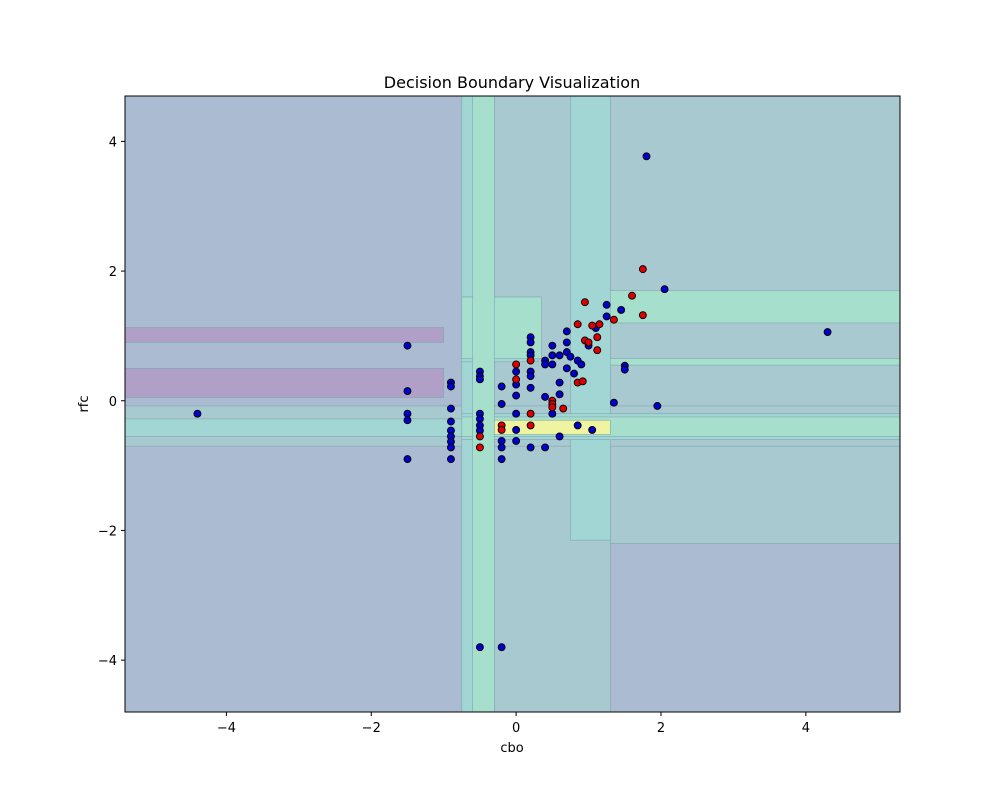 Image resolution: width=1000 pixels, height=800 pixels. I want to click on y-tick-label: −4, so click(107, 661).